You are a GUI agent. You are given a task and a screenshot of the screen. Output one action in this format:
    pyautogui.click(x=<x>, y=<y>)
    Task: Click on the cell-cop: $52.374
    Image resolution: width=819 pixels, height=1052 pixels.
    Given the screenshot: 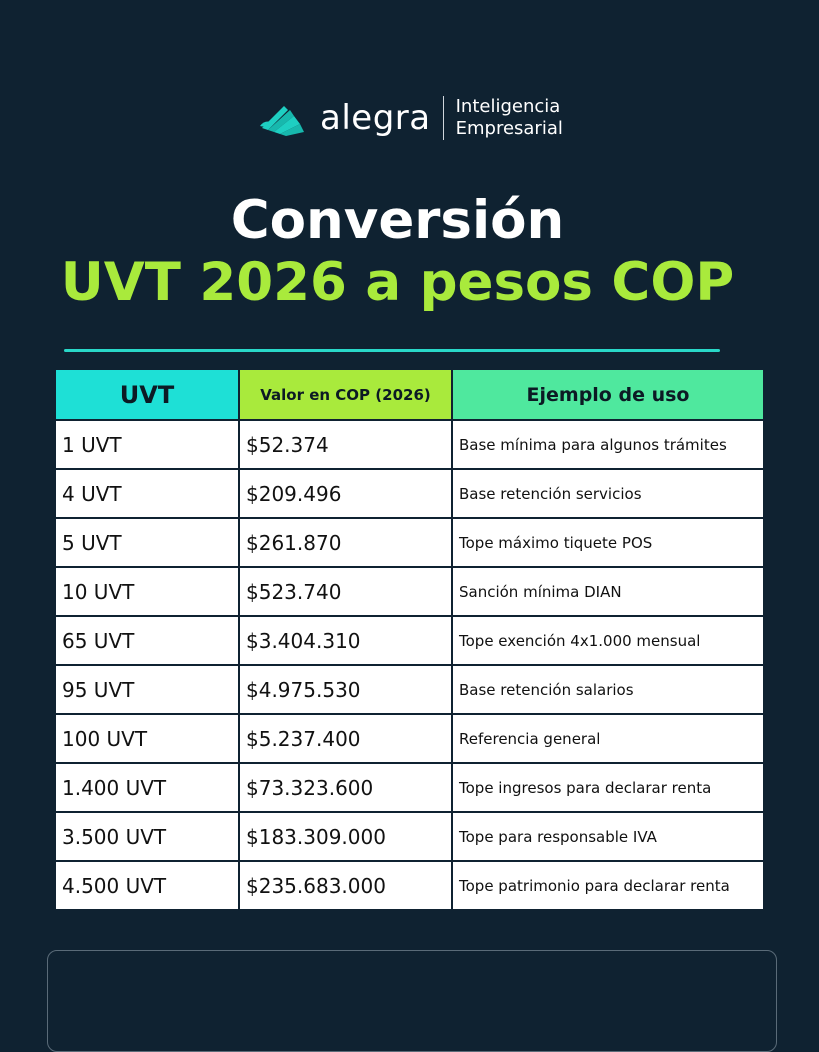 What is the action you would take?
    pyautogui.click(x=345, y=444)
    